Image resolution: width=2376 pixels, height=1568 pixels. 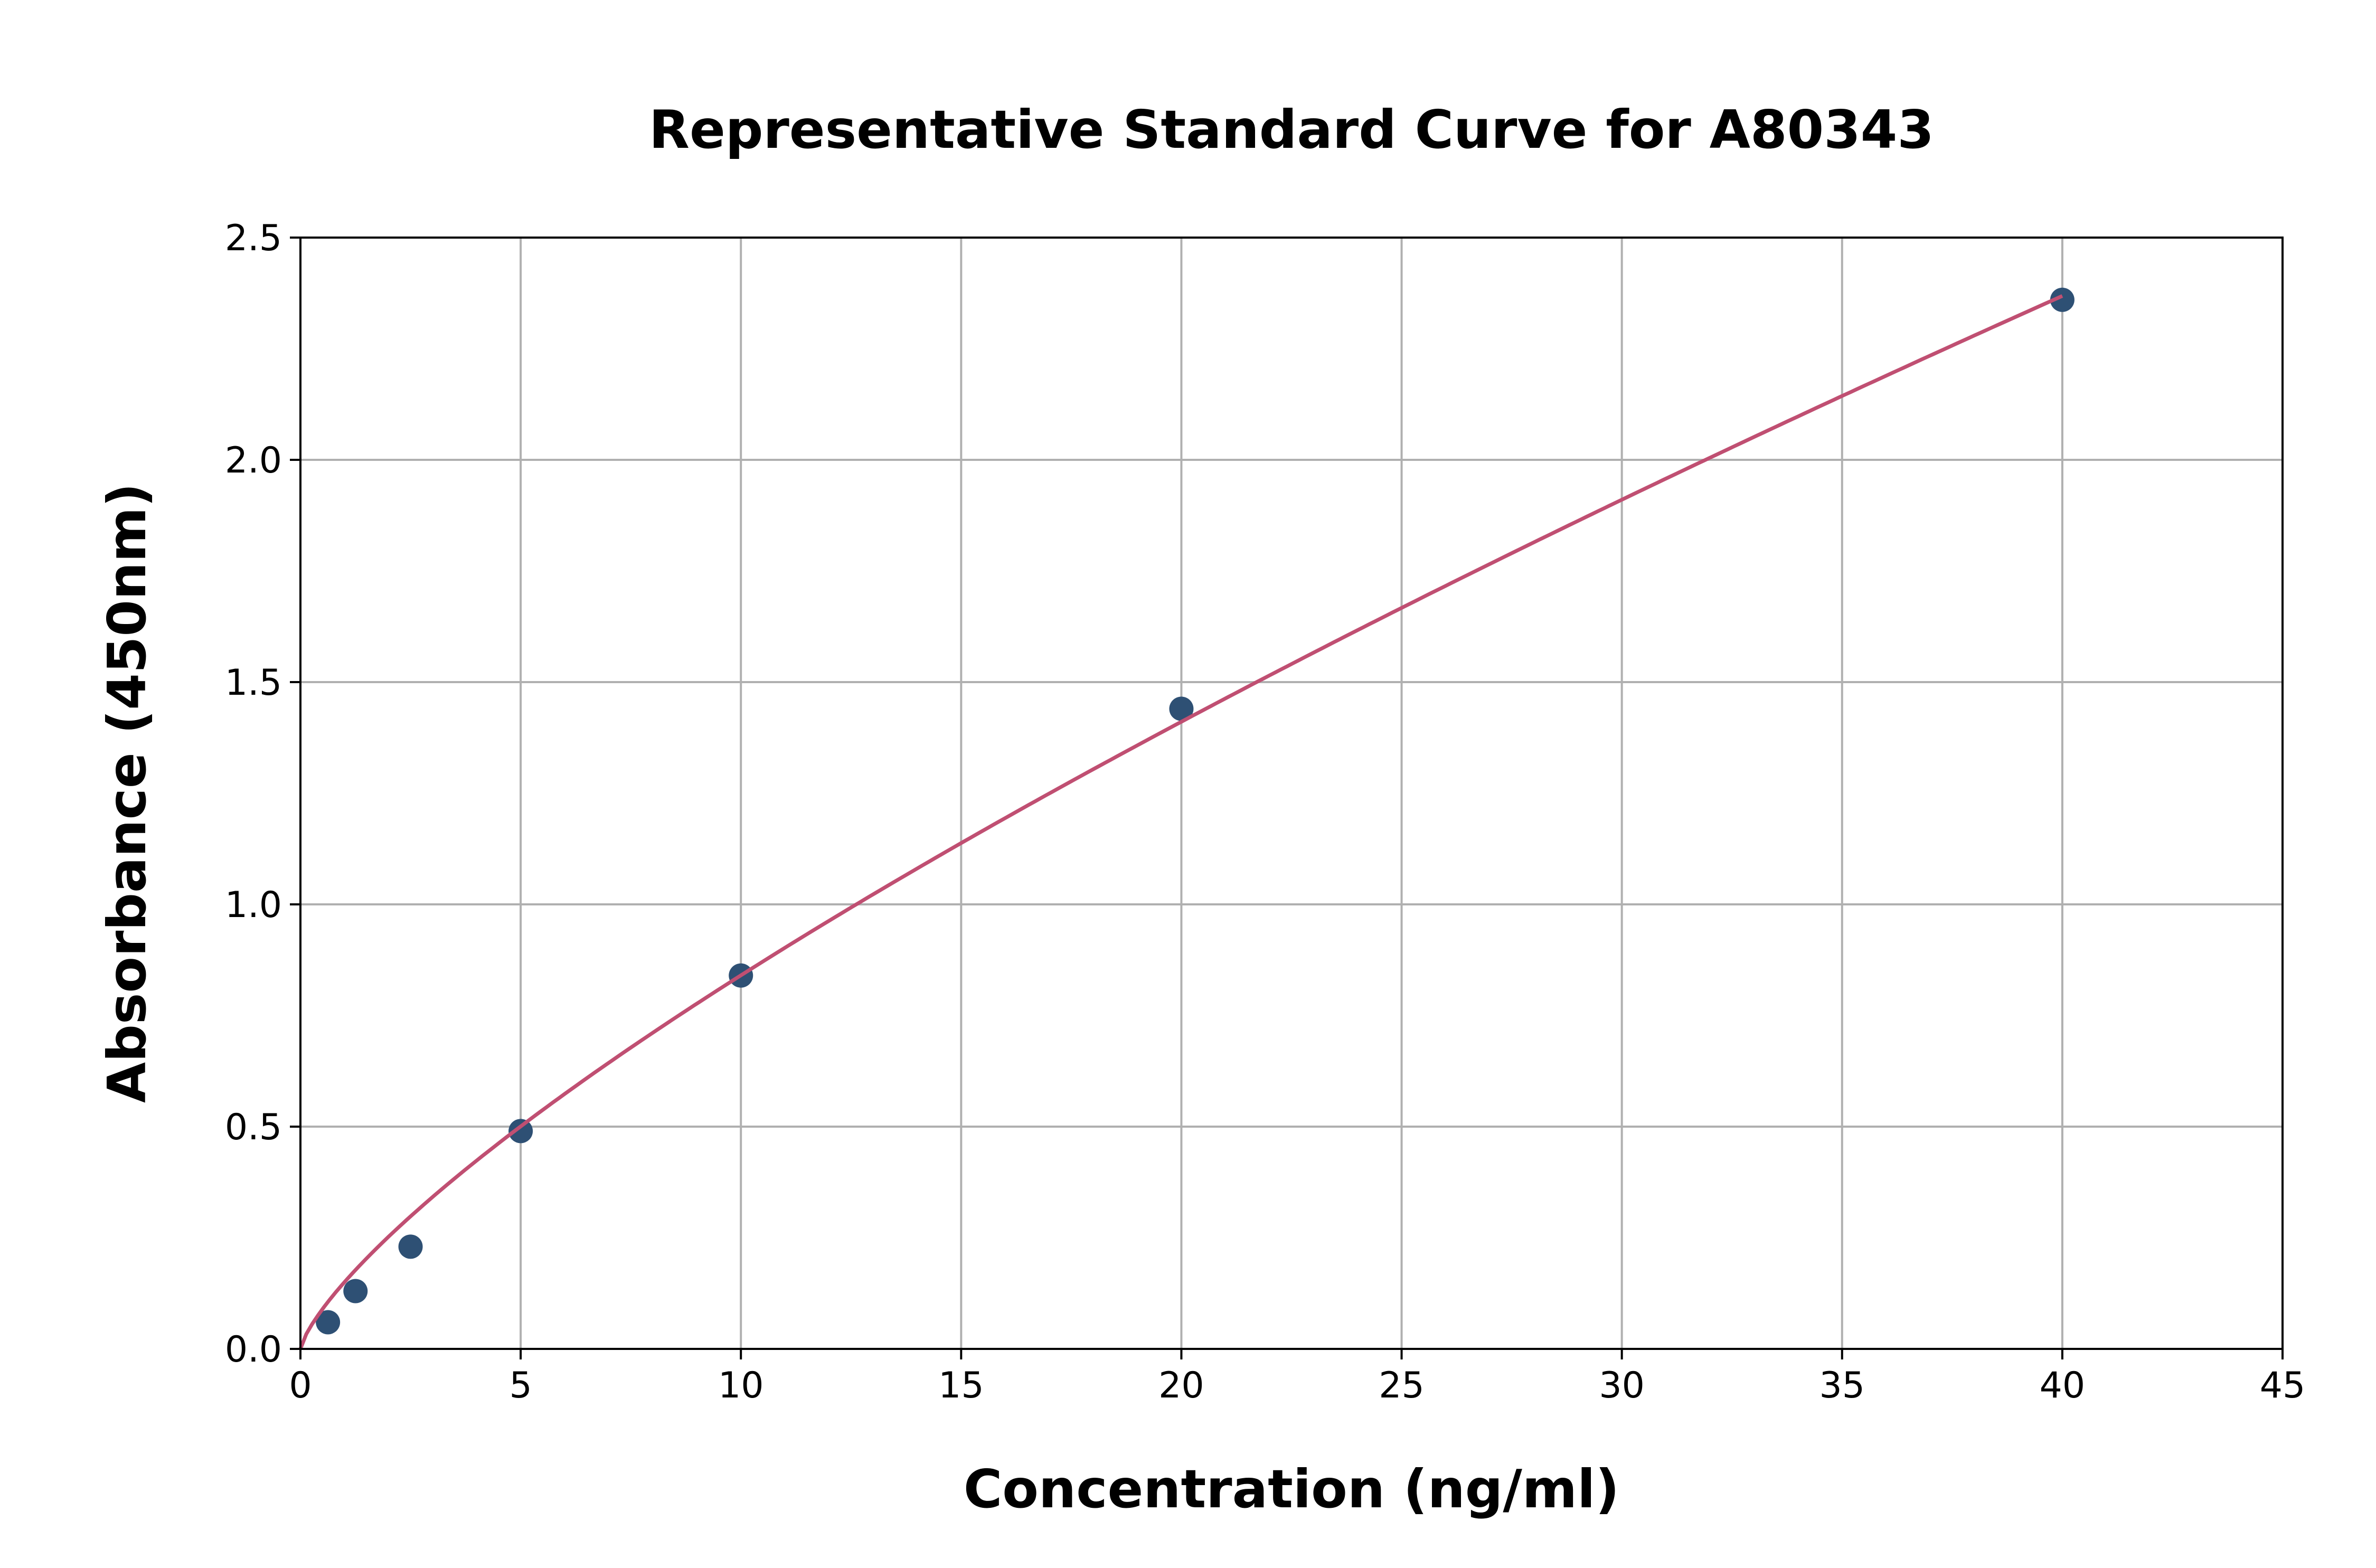 What do you see at coordinates (254, 683) in the screenshot?
I see `y-tick-label: 1.5` at bounding box center [254, 683].